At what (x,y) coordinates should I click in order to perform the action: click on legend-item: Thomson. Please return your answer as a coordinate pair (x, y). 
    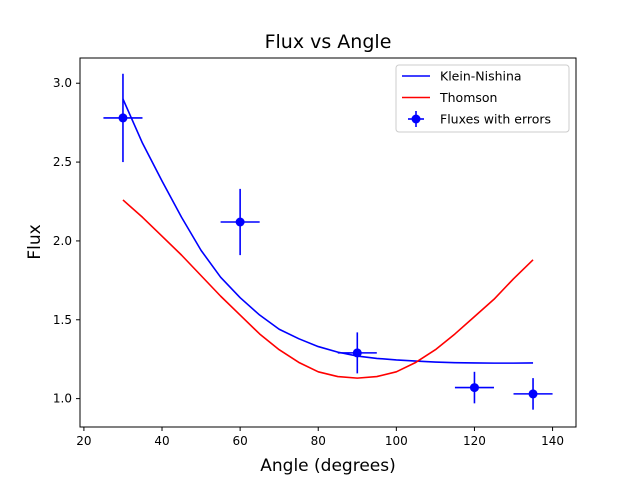
    Looking at the image, I should click on (449, 97).